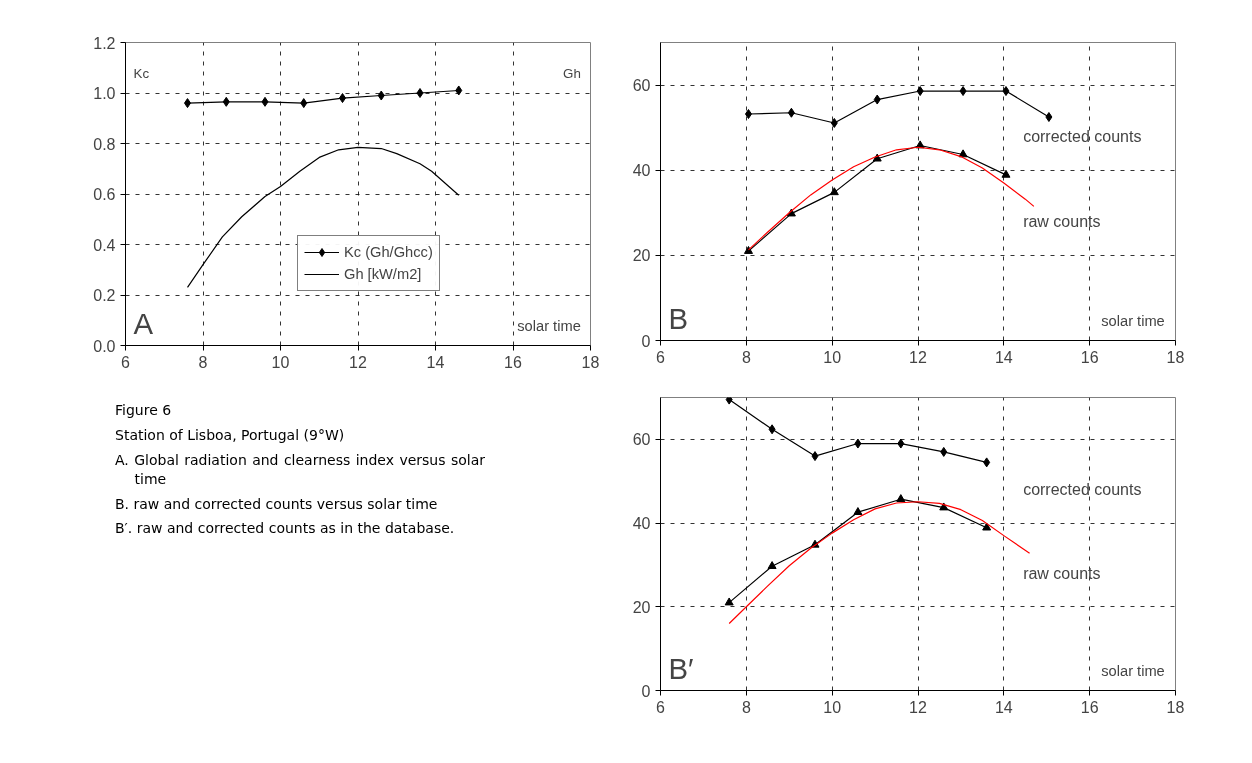  What do you see at coordinates (277, 504) in the screenshot?
I see `text: B. raw and corrected counts versus solar time` at bounding box center [277, 504].